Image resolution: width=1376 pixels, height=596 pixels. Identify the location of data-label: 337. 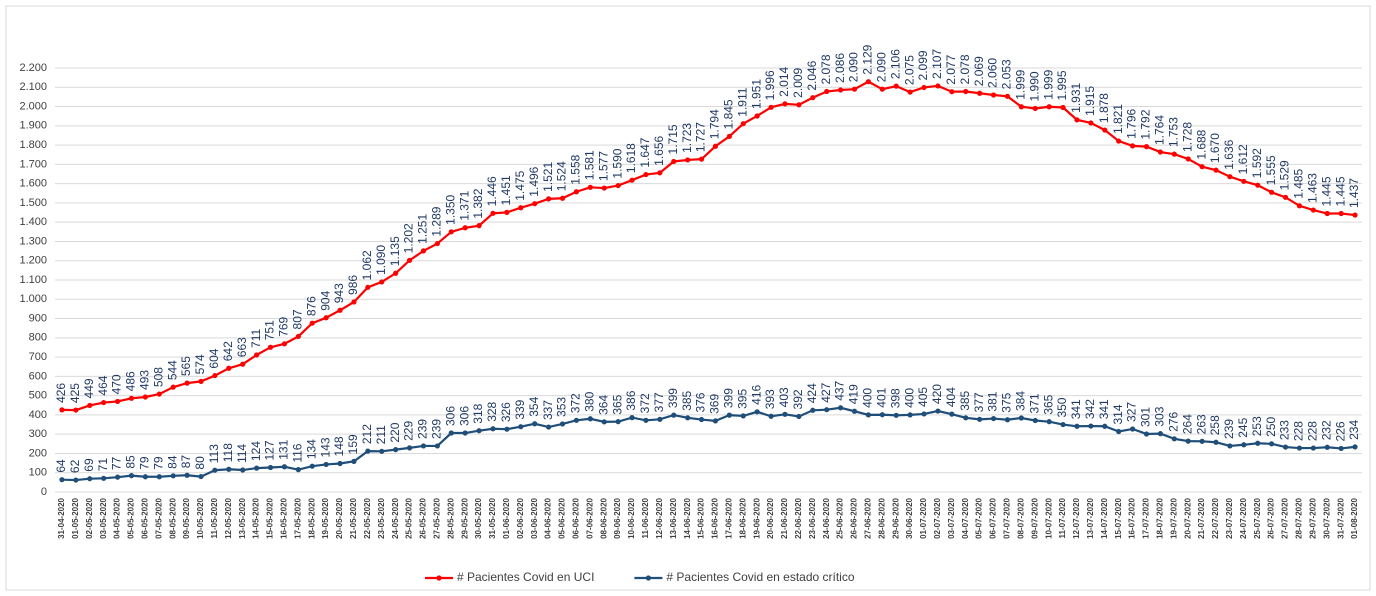
(548, 410).